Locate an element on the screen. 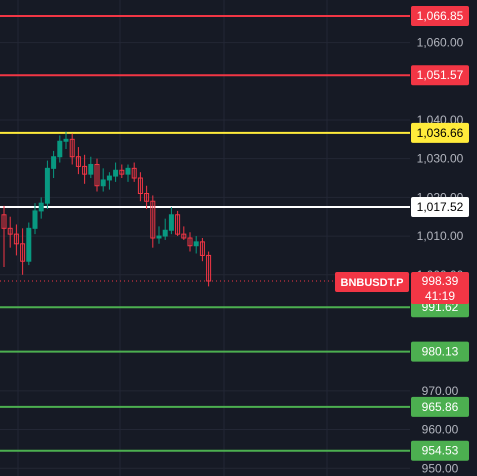 The image size is (477, 476). symbol-price-badge: BNBUSDT.P 998.39 41:19 is located at coordinates (402, 288).